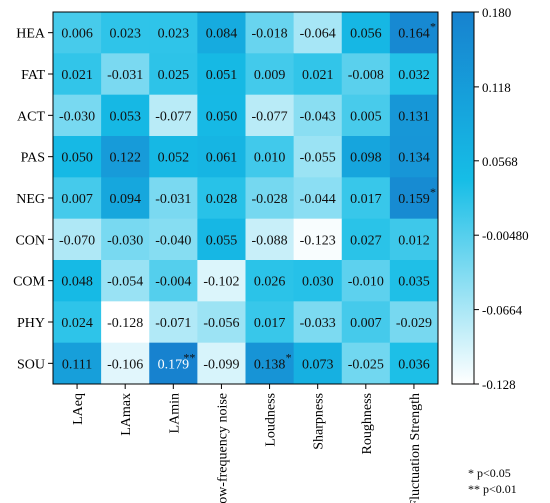 The width and height of the screenshot is (550, 503). Describe the element at coordinates (366, 364) in the screenshot. I see `cell-value-label: -0.025` at that location.